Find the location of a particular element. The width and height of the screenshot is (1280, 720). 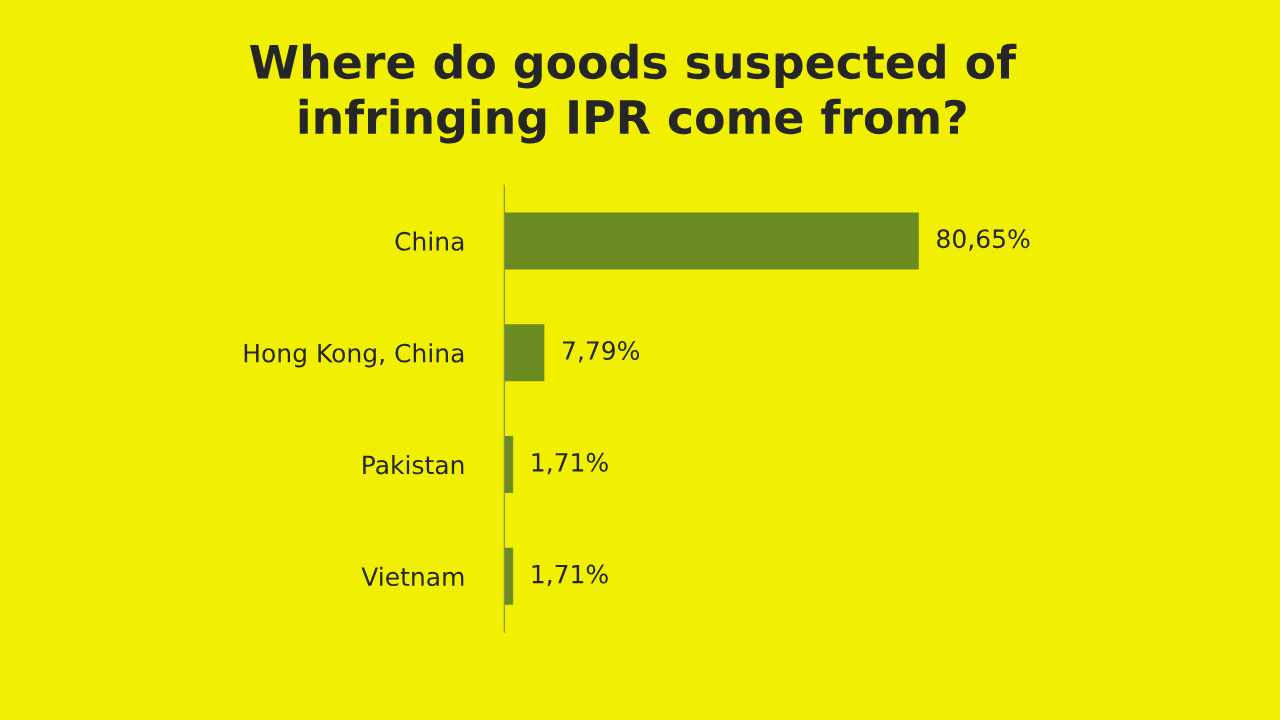

y-tick-label: Vietnam is located at coordinates (412, 576).